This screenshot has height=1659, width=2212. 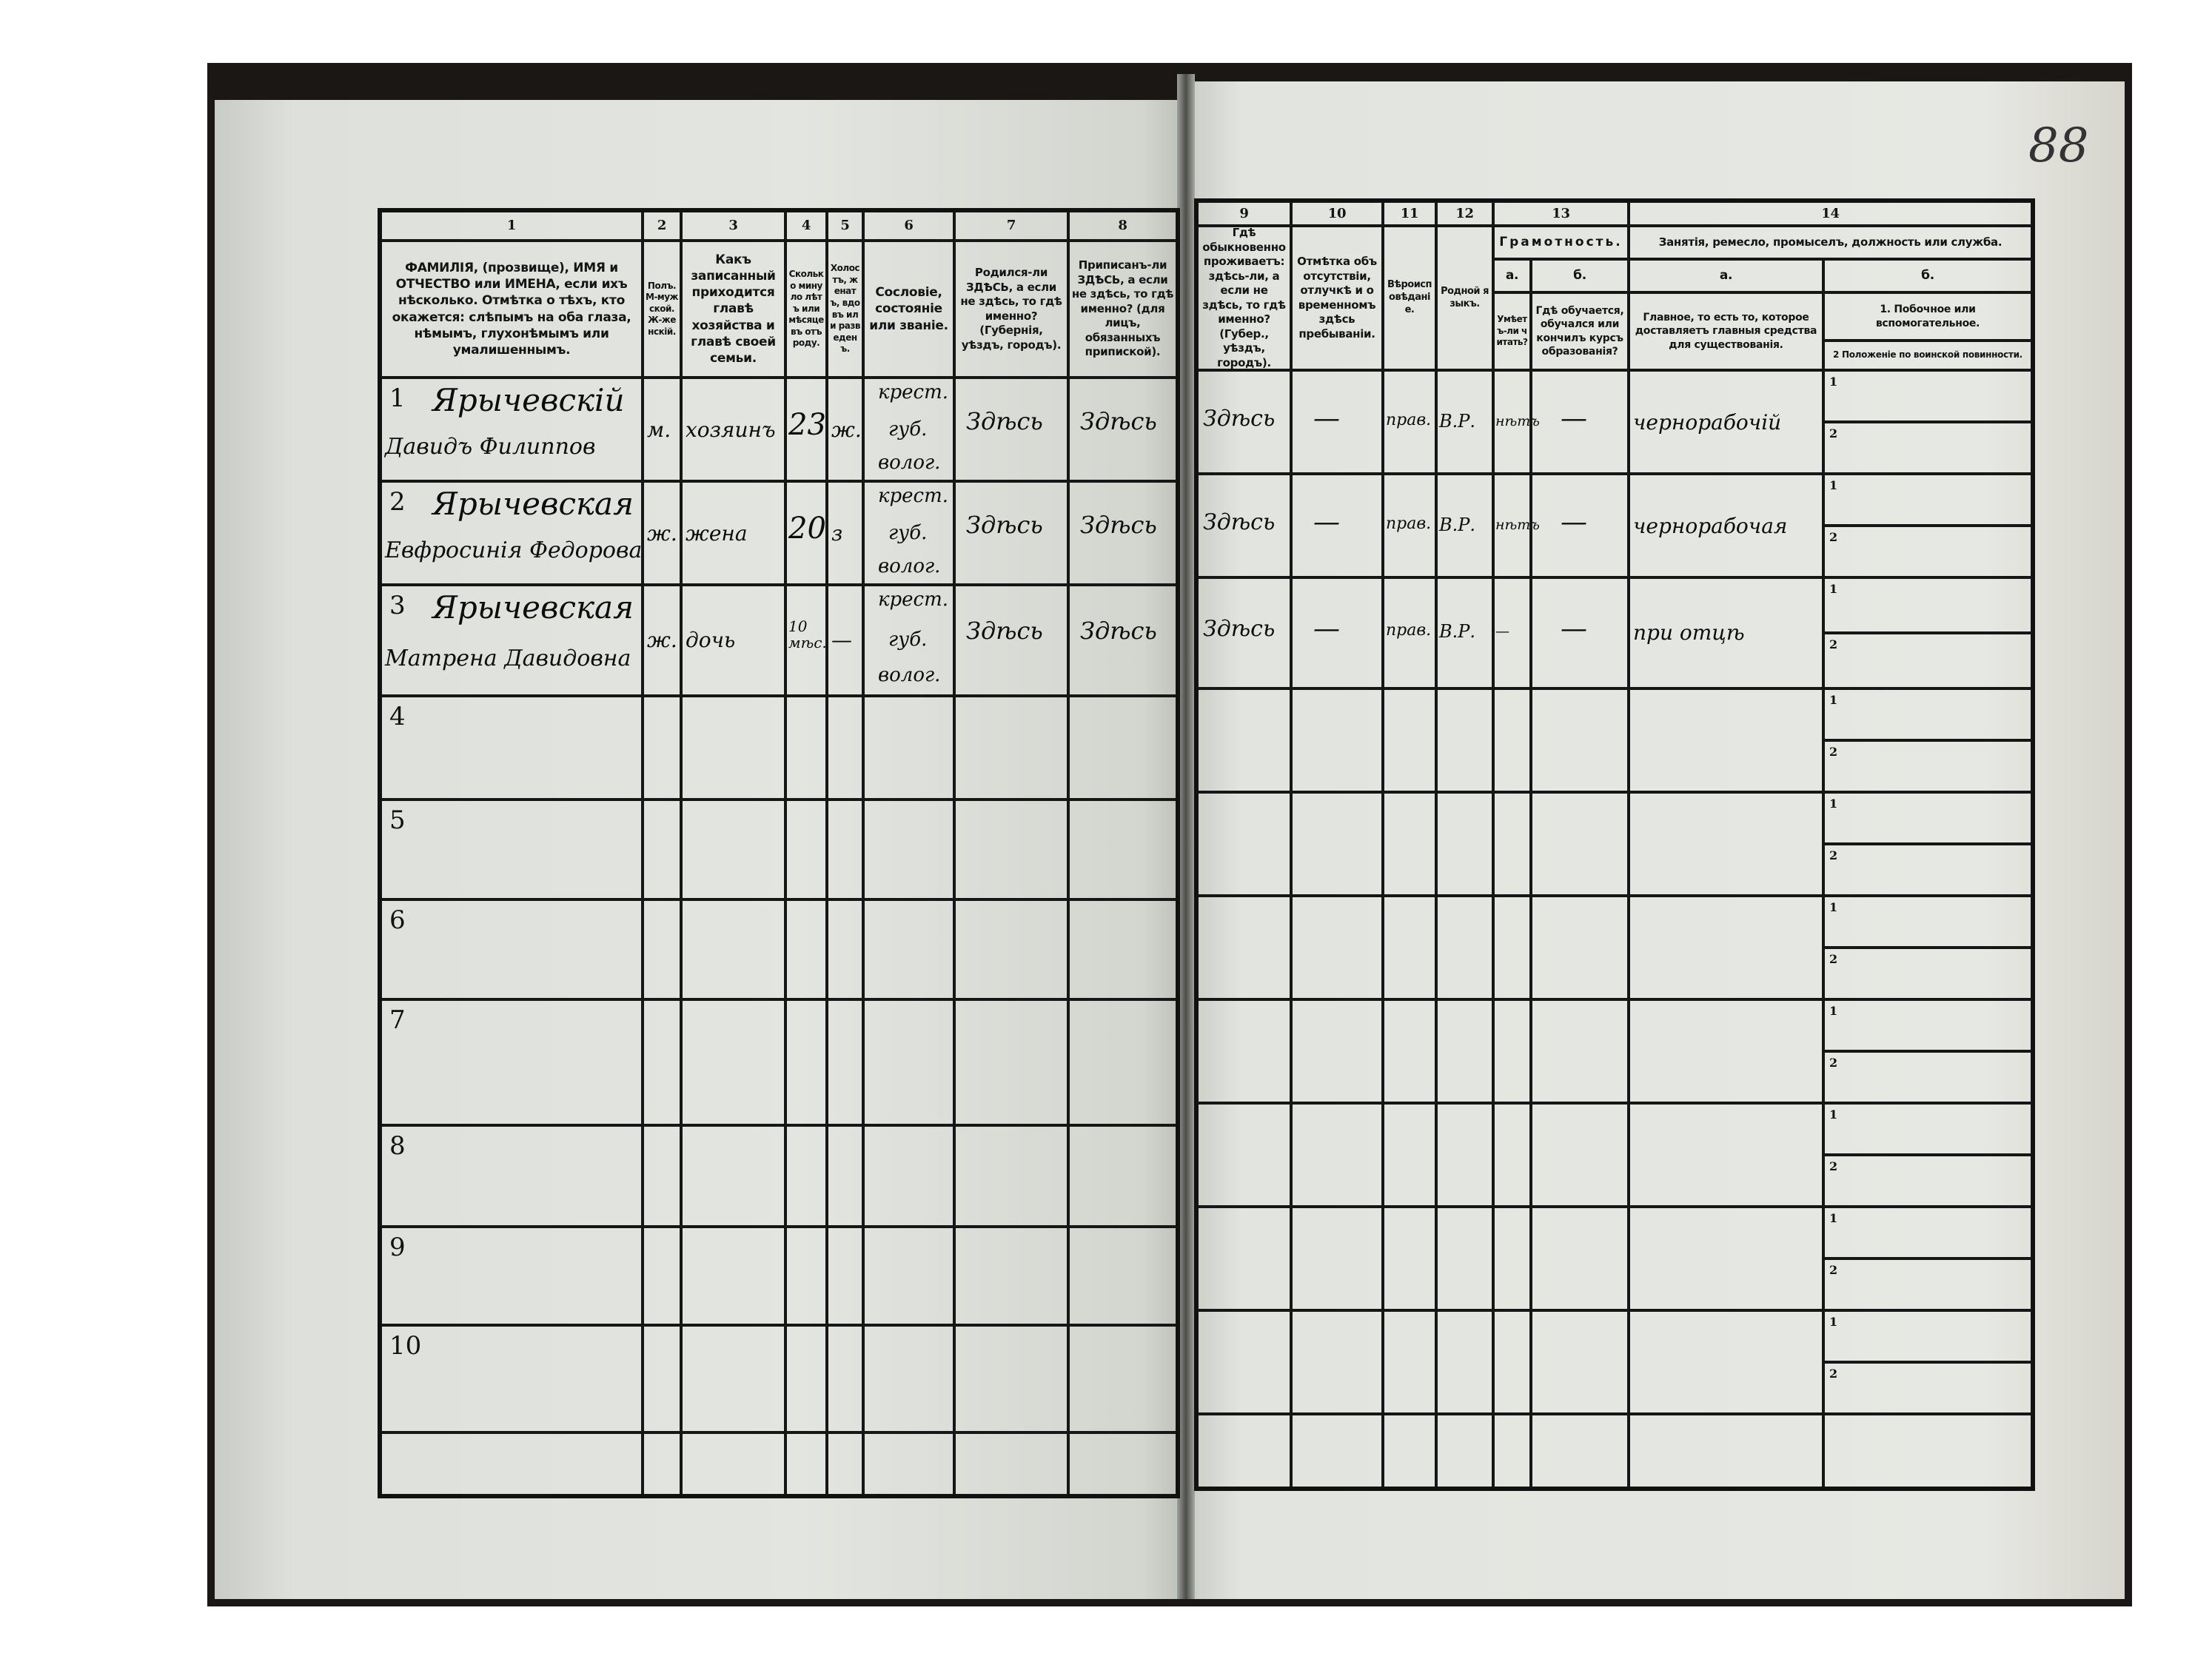 What do you see at coordinates (1707, 423) in the screenshot?
I see `entry-occupation: чернорабочій` at bounding box center [1707, 423].